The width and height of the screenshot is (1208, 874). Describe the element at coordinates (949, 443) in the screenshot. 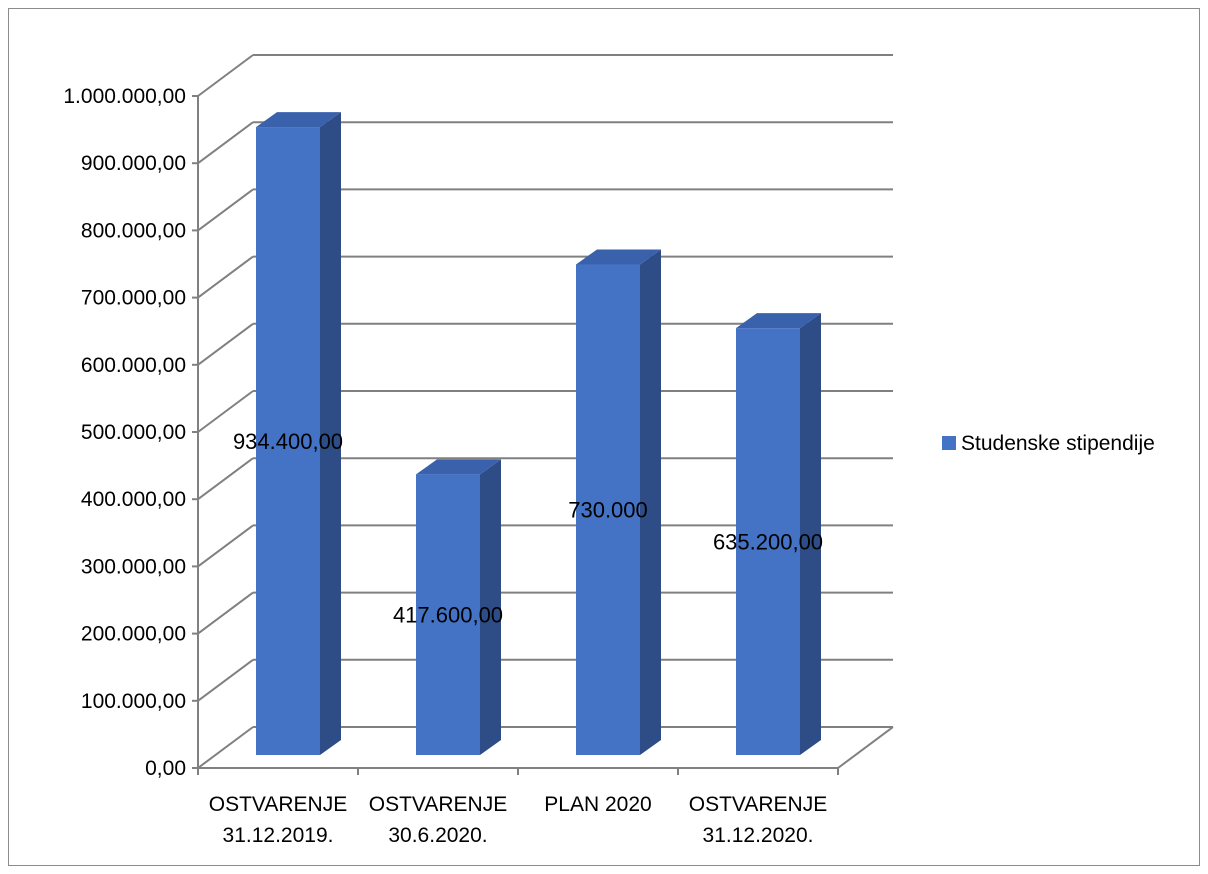

I see `legend-swatch` at that location.